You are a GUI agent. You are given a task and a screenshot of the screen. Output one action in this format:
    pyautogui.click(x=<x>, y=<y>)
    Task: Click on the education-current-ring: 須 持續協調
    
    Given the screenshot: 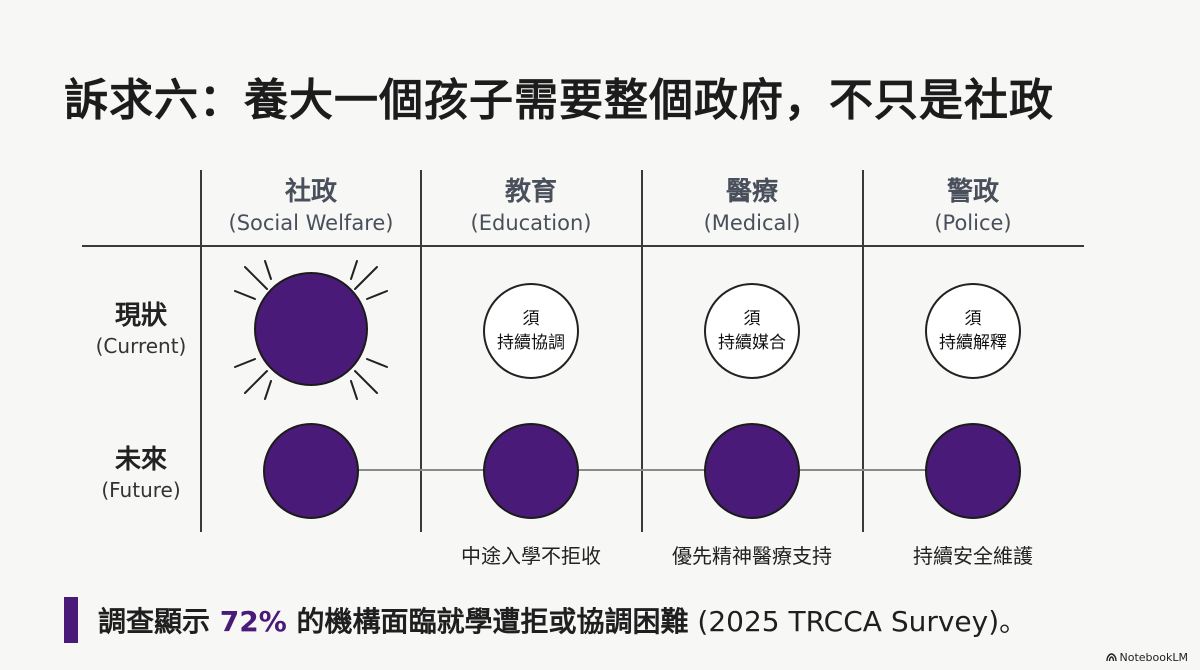 What is the action you would take?
    pyautogui.click(x=531, y=331)
    